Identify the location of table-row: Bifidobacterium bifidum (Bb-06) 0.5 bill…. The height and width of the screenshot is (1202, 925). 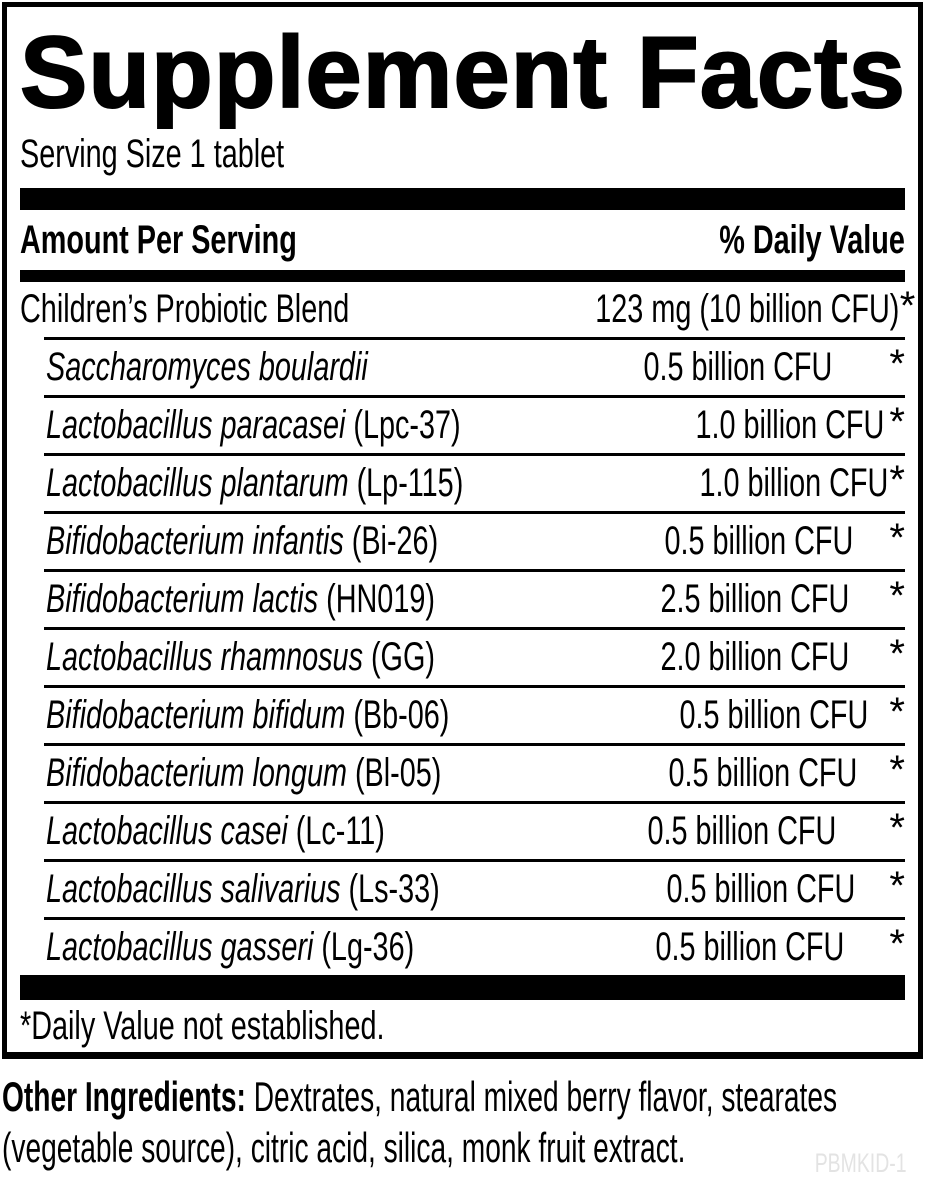
(462, 715).